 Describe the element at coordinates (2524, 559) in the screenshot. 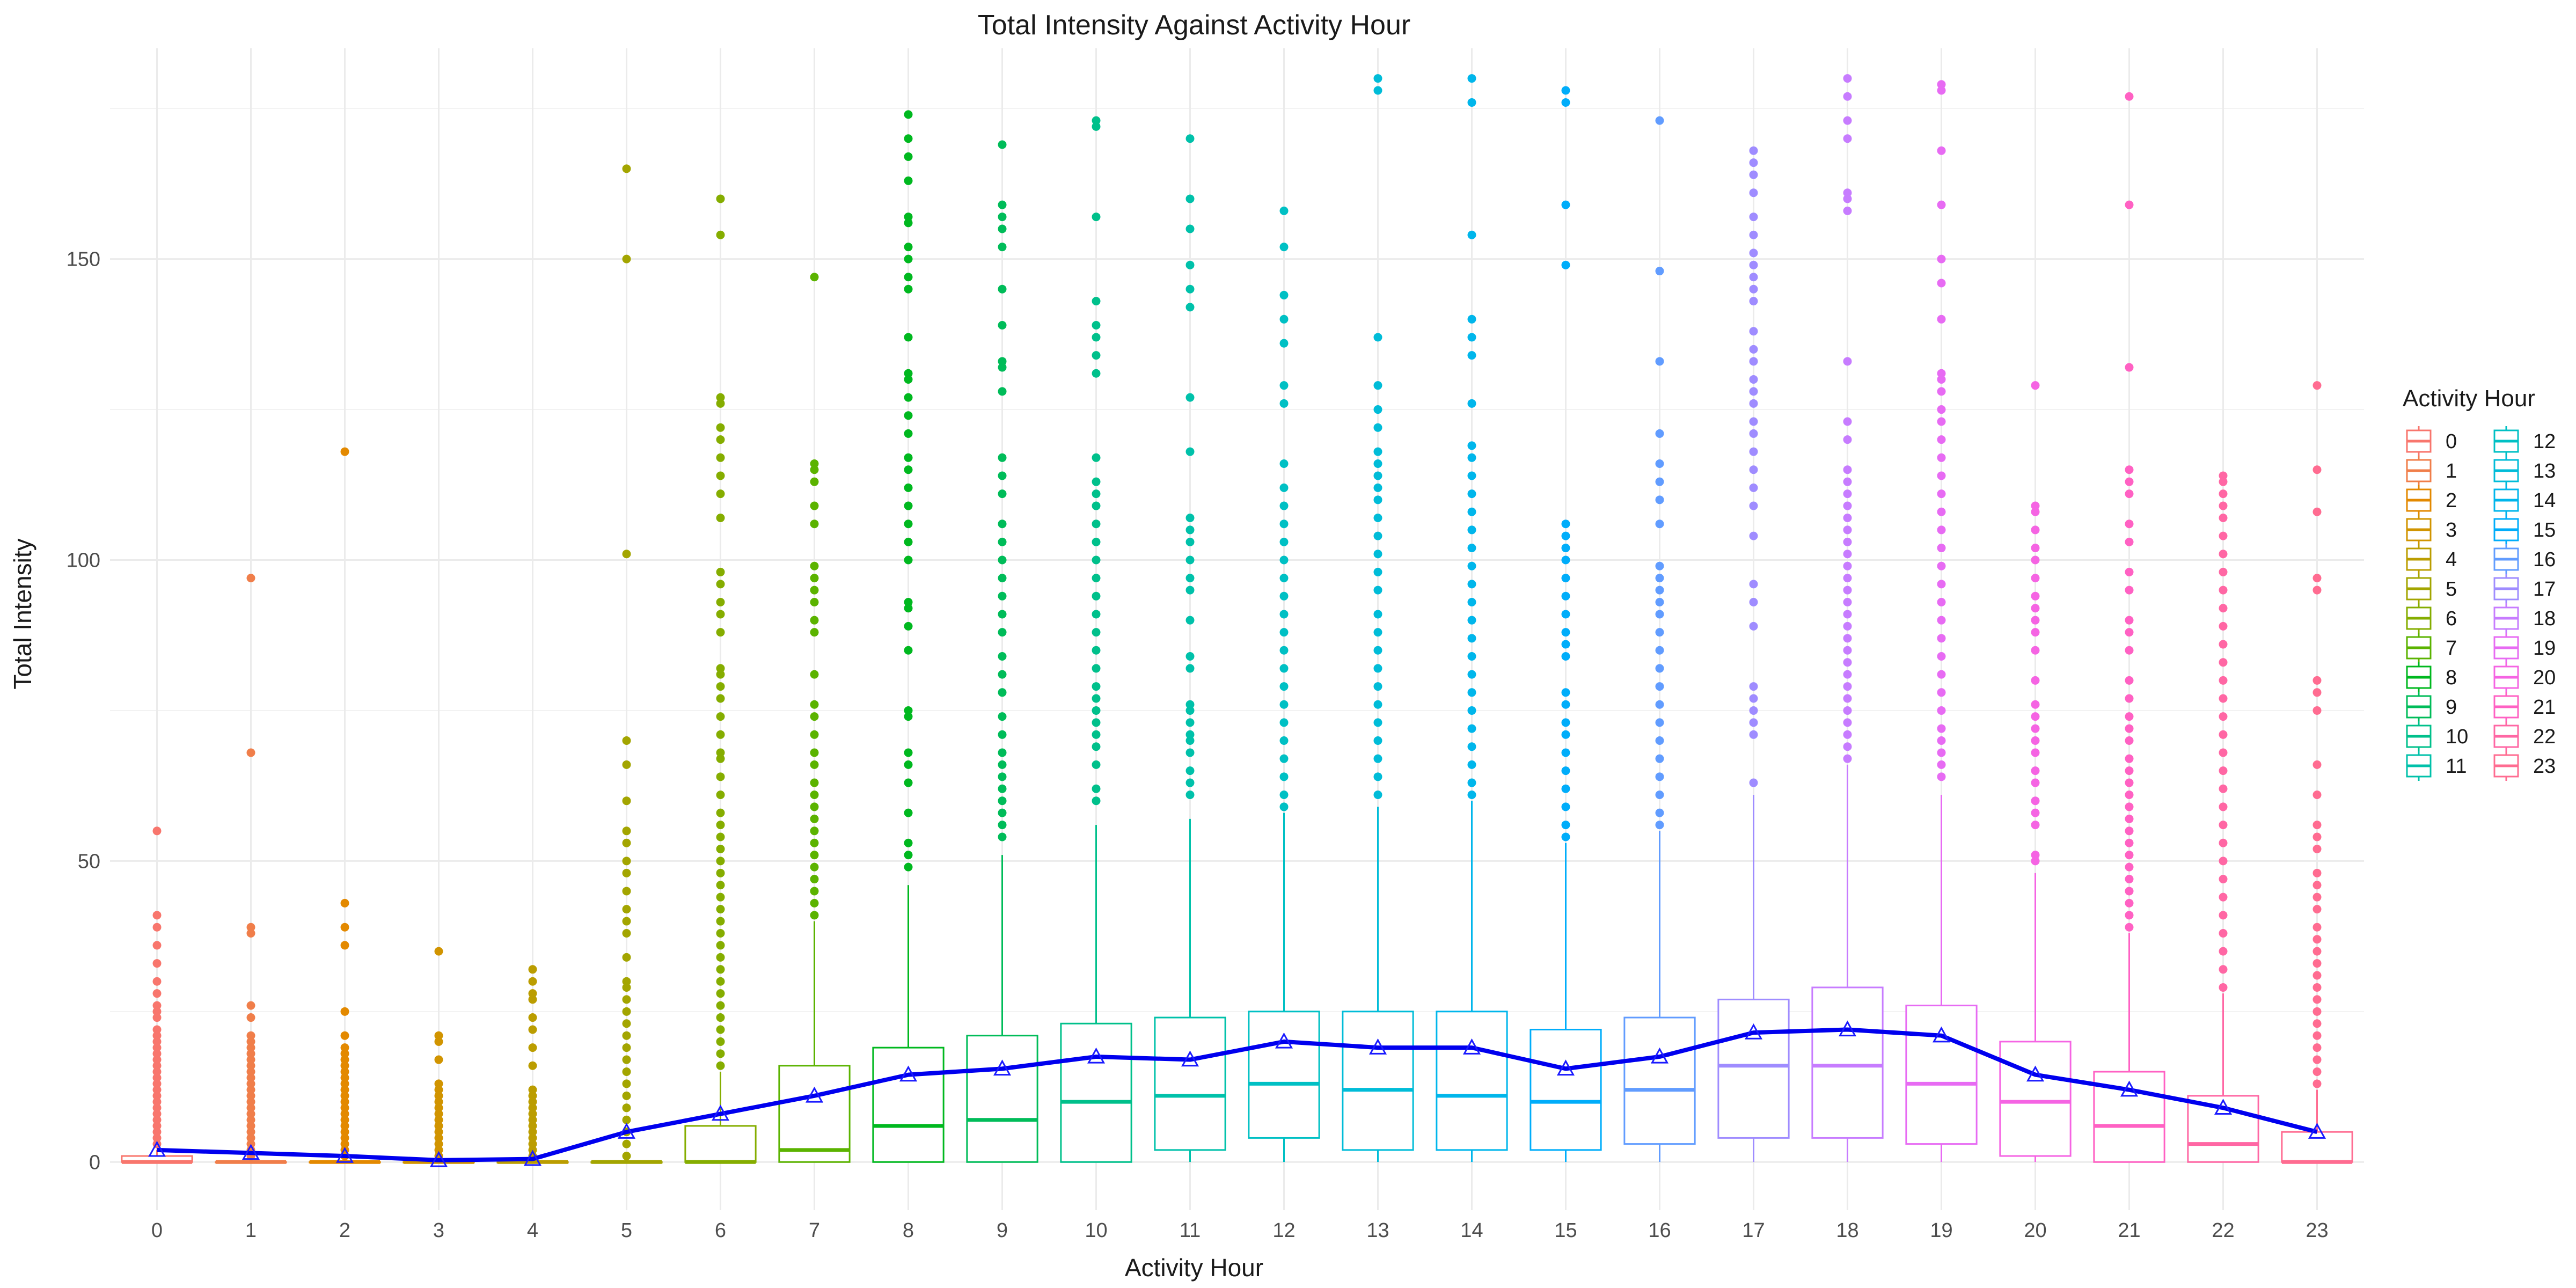

I see `legend-item: 16` at that location.